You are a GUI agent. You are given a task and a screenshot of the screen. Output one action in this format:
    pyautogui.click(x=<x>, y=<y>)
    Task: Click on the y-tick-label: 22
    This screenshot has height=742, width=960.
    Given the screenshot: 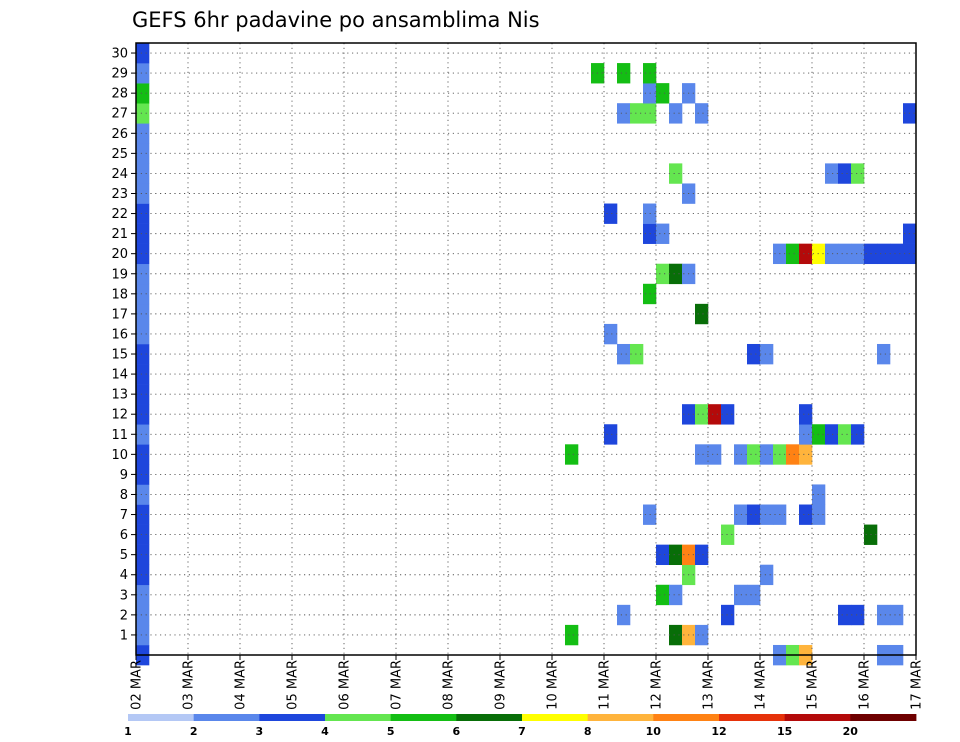 What is the action you would take?
    pyautogui.click(x=119, y=214)
    